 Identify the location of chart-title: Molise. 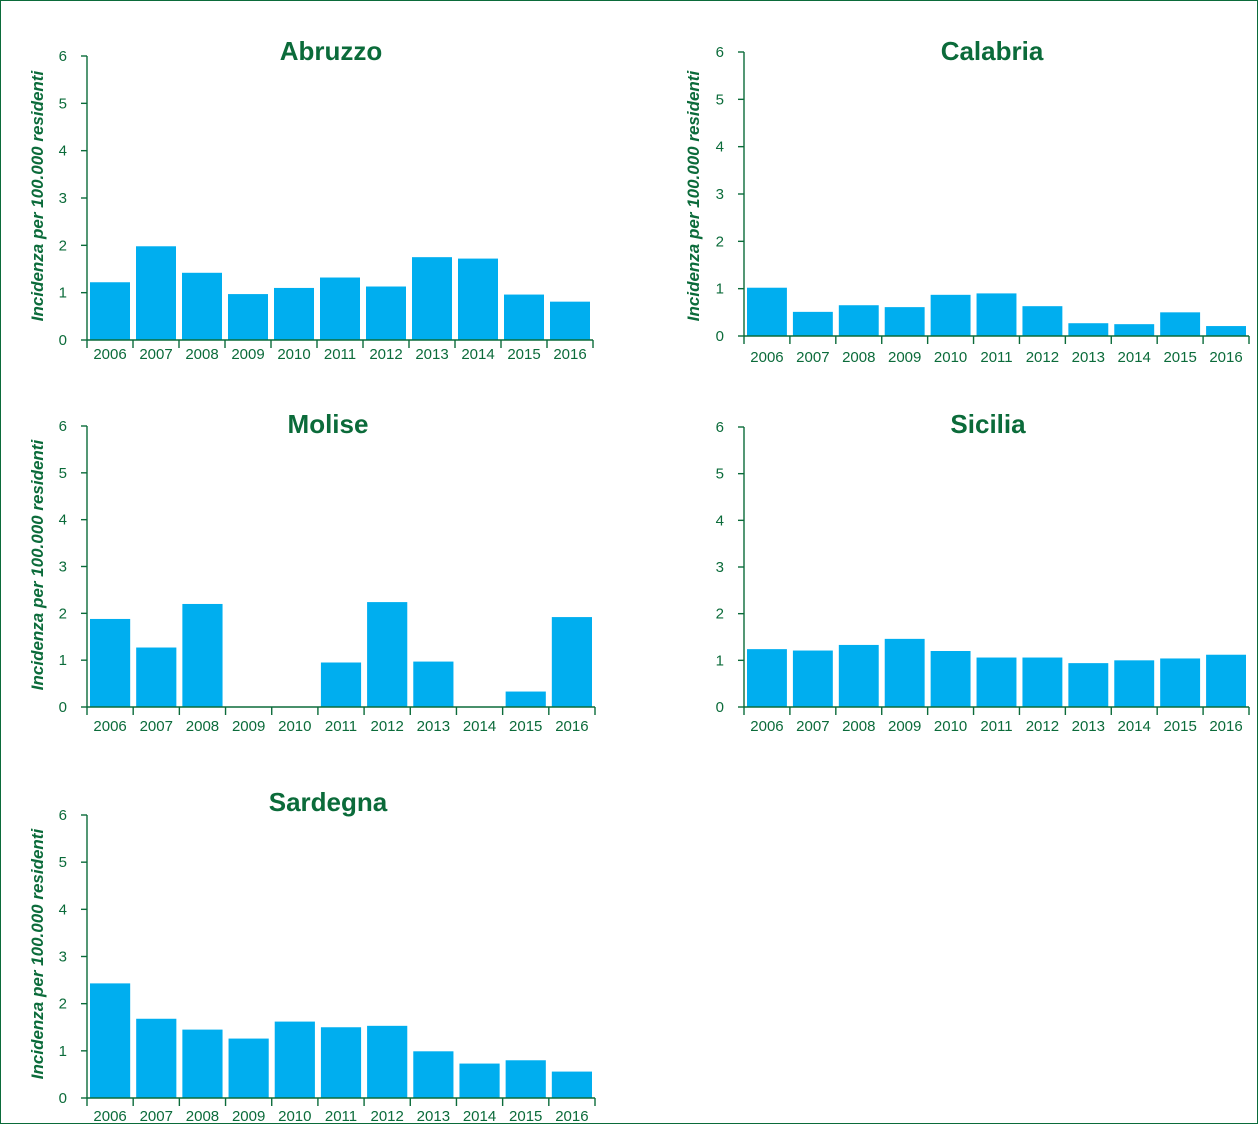
(328, 424).